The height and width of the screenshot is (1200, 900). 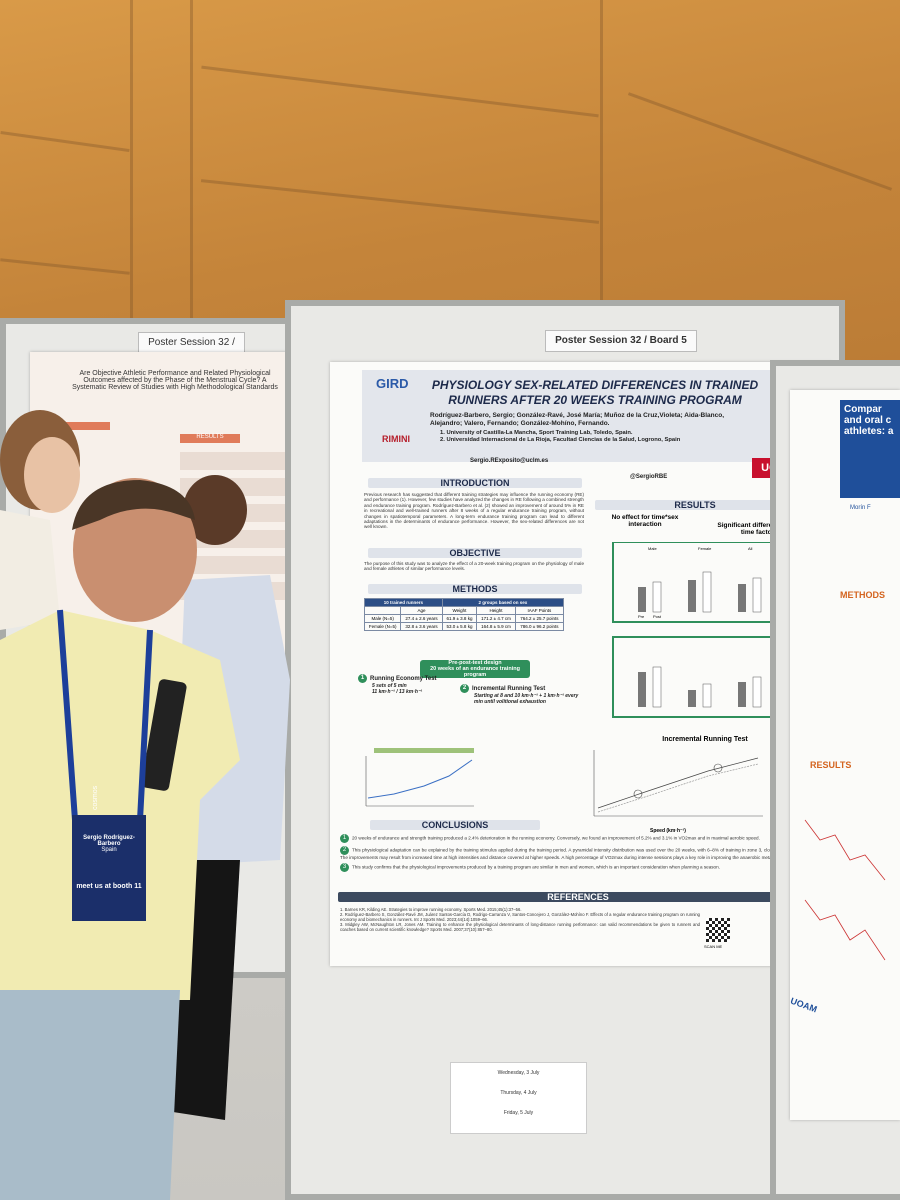 I want to click on table-cell: 171.2 ± 4.7 cm, so click(x=496, y=618).